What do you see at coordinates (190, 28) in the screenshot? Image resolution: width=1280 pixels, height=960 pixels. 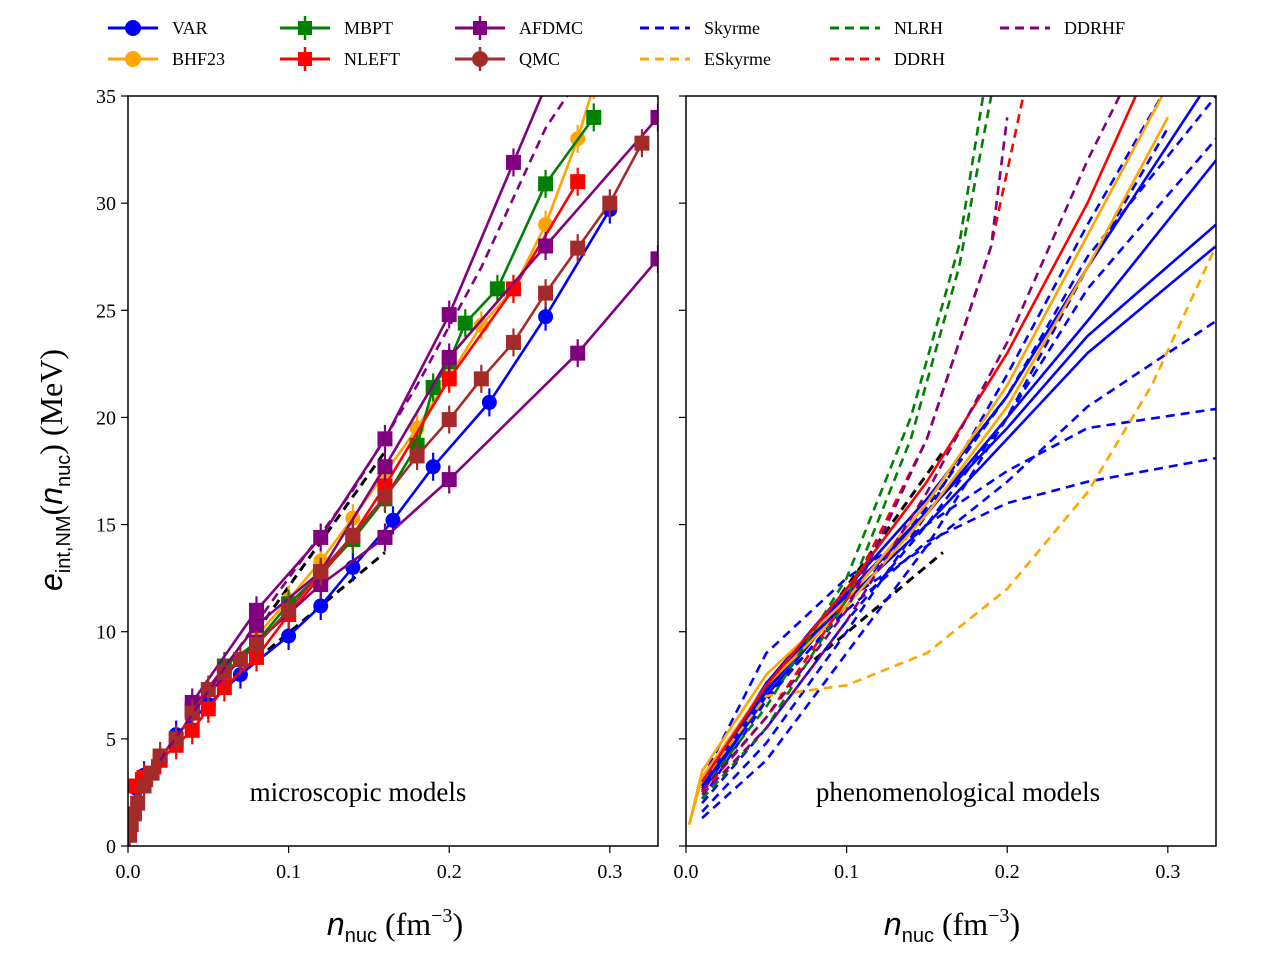 I see `legend-label: VAR` at bounding box center [190, 28].